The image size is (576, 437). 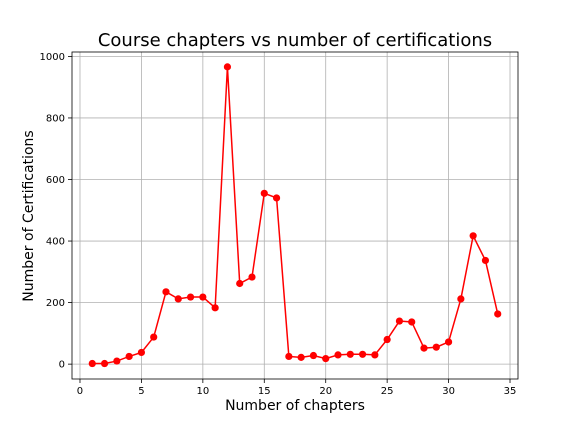 What do you see at coordinates (448, 391) in the screenshot?
I see `x-tick-label: 30` at bounding box center [448, 391].